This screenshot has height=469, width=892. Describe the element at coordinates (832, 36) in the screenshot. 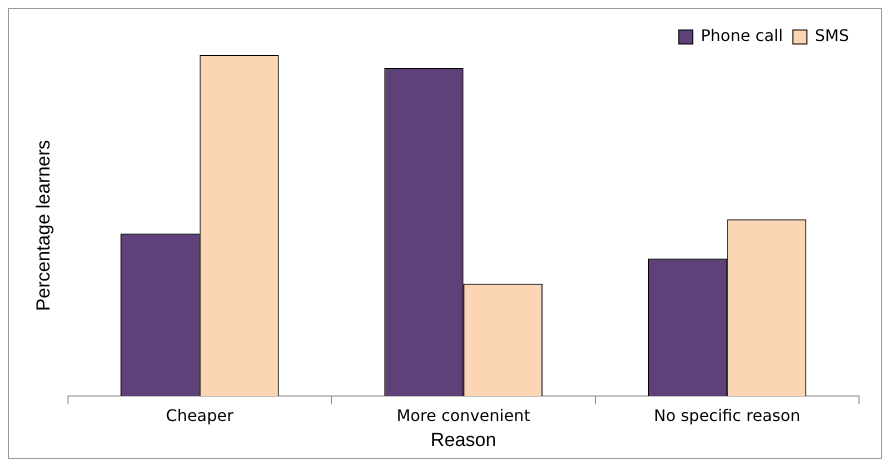

I see `legend-label: SMS` at that location.